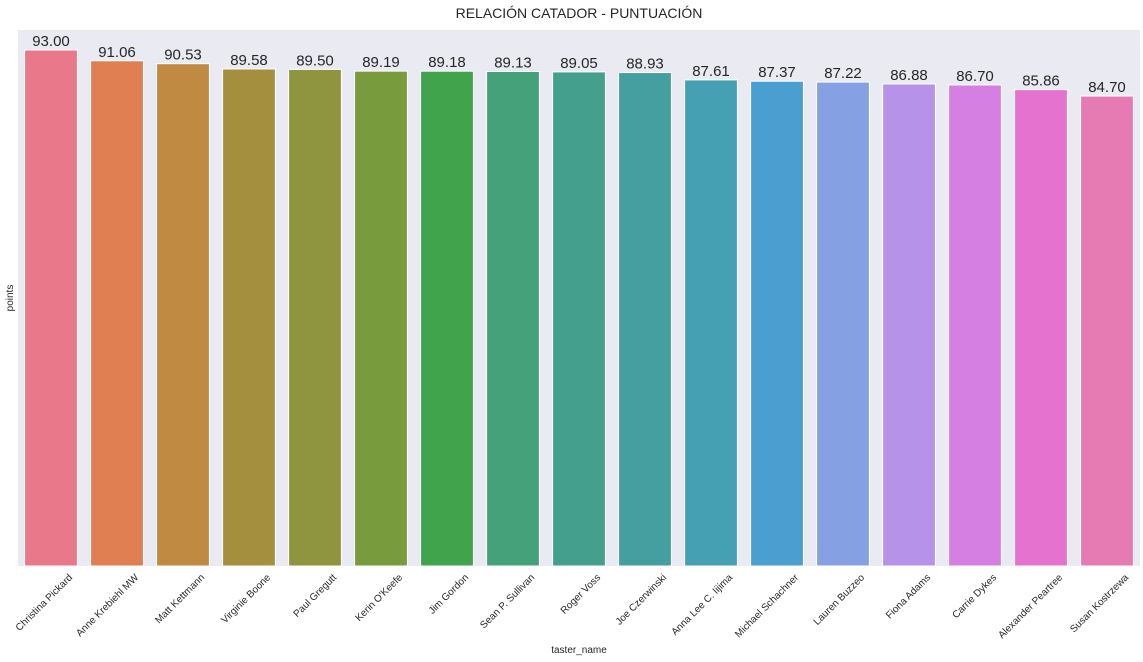  I want to click on bar-value-label: 85.86, so click(1041, 81).